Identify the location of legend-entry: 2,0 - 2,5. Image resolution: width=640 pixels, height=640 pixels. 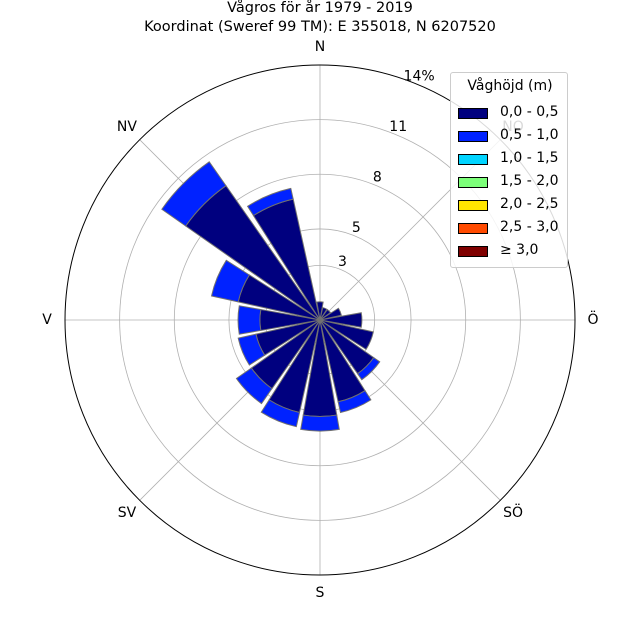
(512, 205).